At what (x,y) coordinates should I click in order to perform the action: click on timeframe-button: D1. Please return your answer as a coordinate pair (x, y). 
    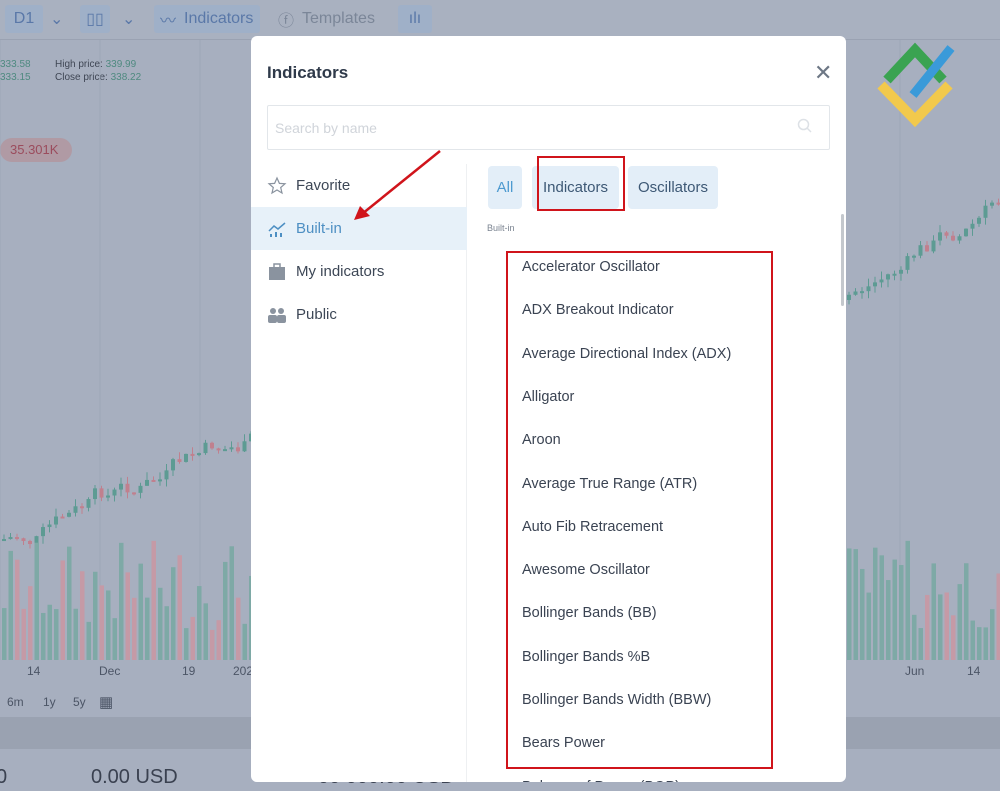
    Looking at the image, I should click on (24, 19).